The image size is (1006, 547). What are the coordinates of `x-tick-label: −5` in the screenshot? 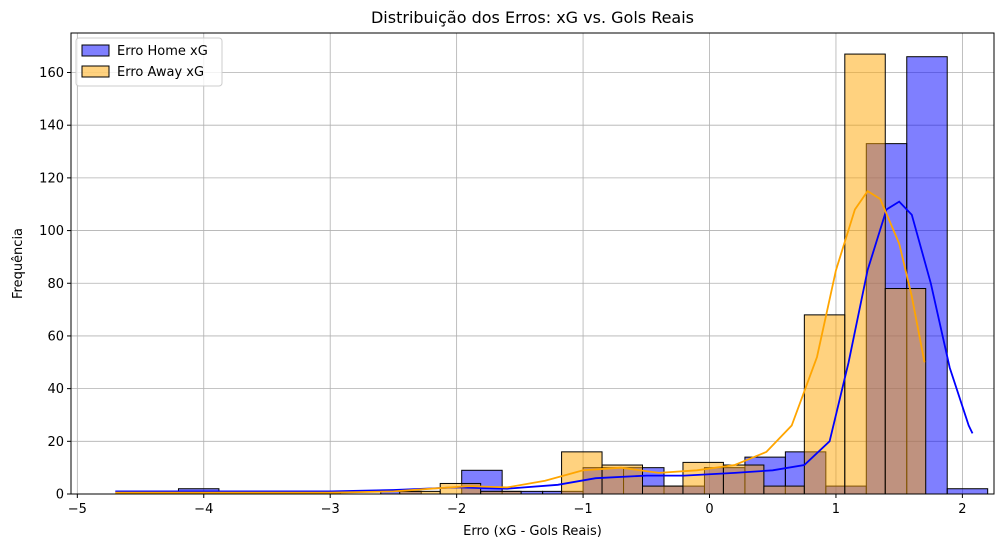 It's located at (77, 509).